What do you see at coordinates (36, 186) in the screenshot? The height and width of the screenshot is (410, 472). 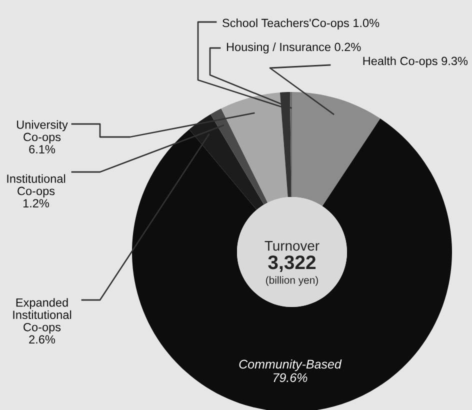 I see `slice-label: Institutional Co-ops` at bounding box center [36, 186].